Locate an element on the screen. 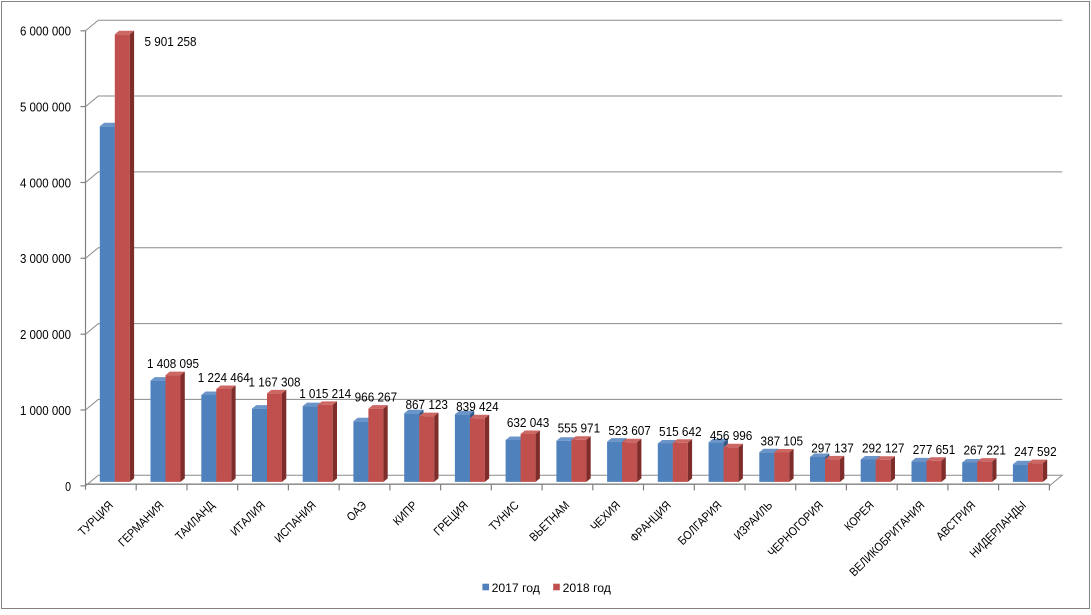 This screenshot has width=1091, height=615. svg-text: 555 971 is located at coordinates (579, 429).